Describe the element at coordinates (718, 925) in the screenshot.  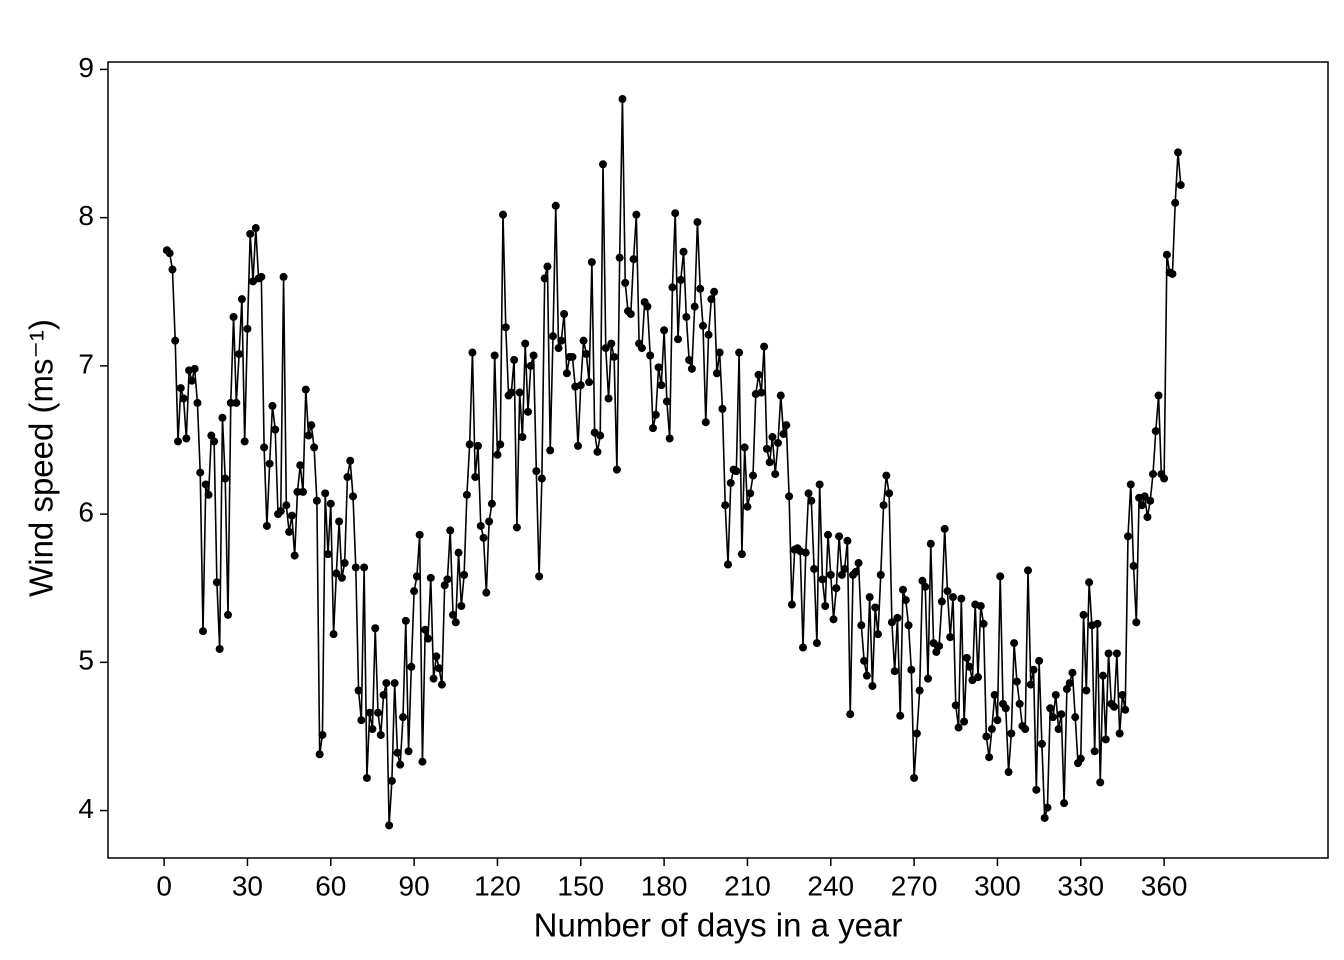
I see `x-axis-title: Number of days in a year` at that location.